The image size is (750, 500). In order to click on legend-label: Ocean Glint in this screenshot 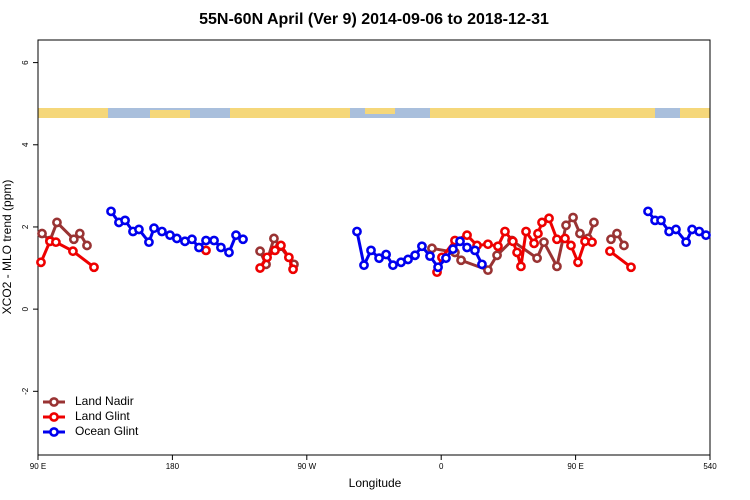, I will do `click(107, 431)`.